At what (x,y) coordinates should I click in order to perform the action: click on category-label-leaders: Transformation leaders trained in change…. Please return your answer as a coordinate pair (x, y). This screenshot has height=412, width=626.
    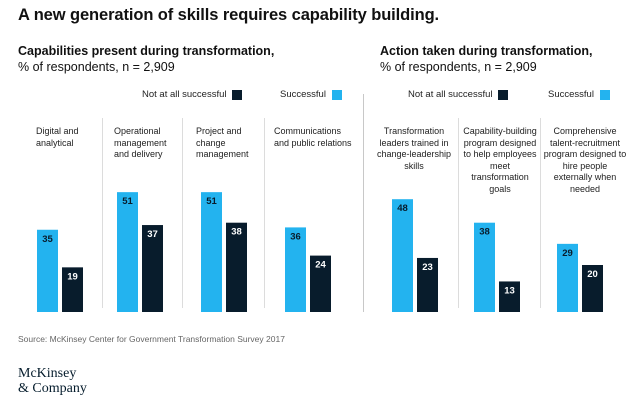
    Looking at the image, I should click on (414, 148).